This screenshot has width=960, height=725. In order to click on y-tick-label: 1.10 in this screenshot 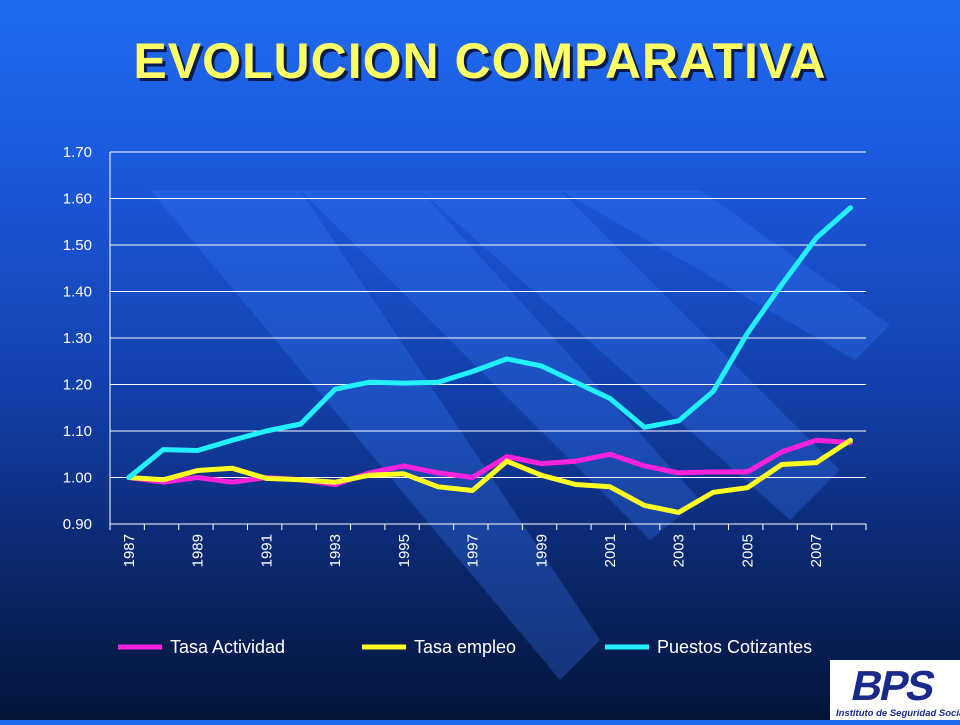, I will do `click(77, 431)`.